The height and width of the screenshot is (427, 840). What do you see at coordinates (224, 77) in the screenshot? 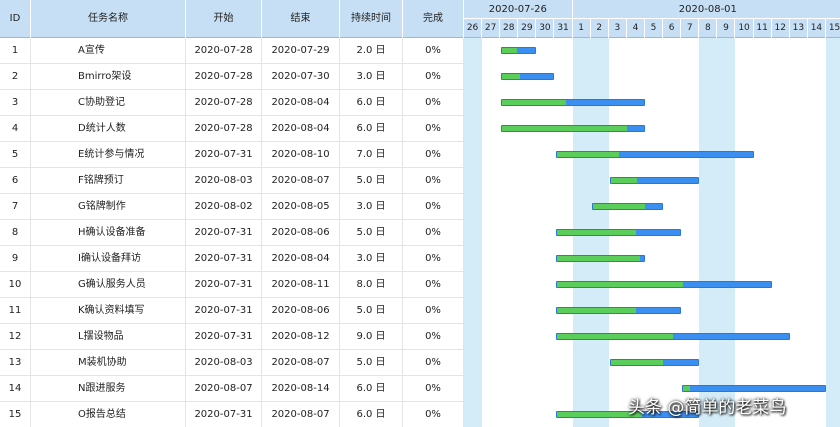
I see `task-start-cell: 2020-07-28` at bounding box center [224, 77].